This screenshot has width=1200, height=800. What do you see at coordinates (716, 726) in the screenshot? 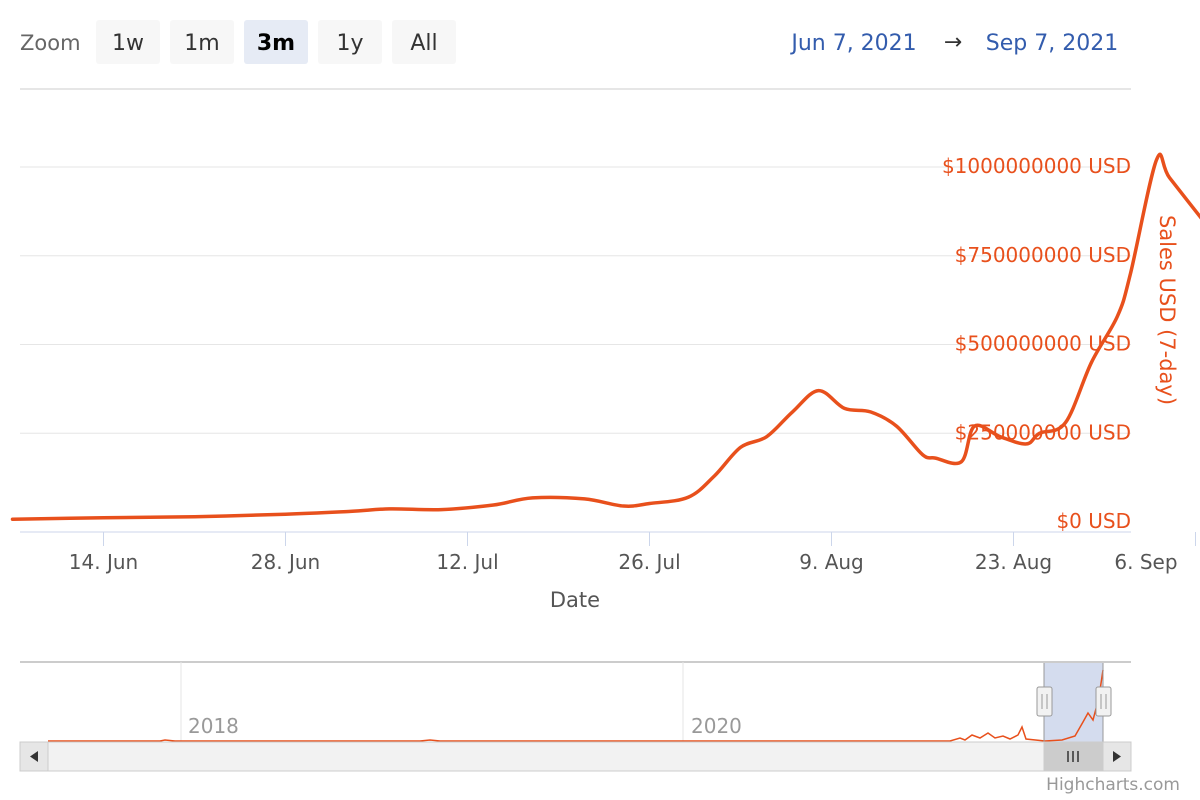
I see `navigator-year-2020: 2020` at bounding box center [716, 726].